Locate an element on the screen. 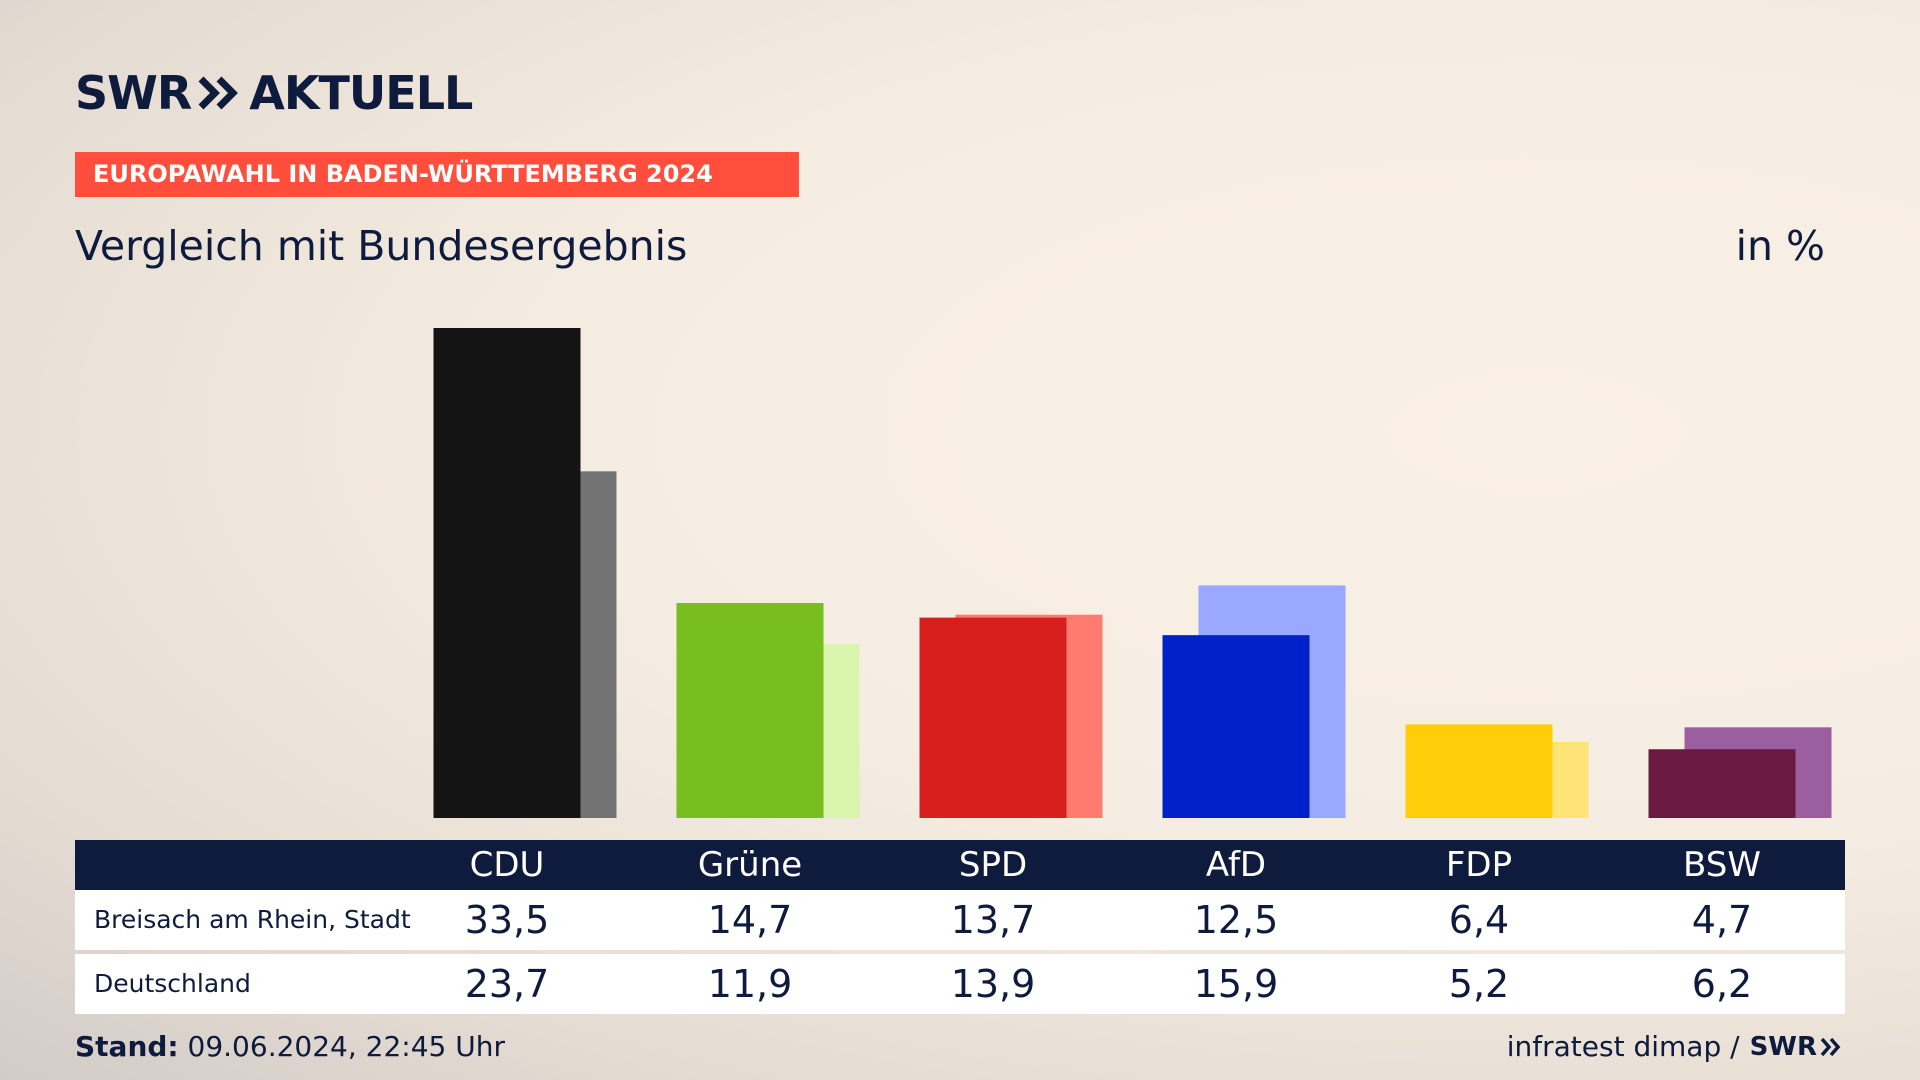 The width and height of the screenshot is (1920, 1080). party-label-spd: SPD is located at coordinates (993, 865).